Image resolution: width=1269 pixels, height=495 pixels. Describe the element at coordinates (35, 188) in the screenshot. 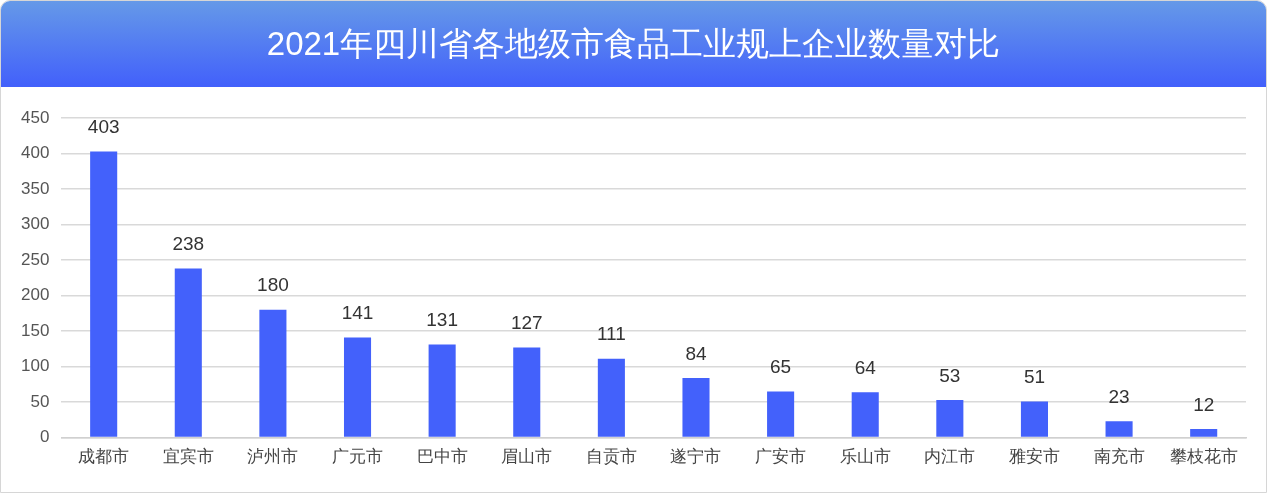

I see `y-tick-label: 350` at that location.